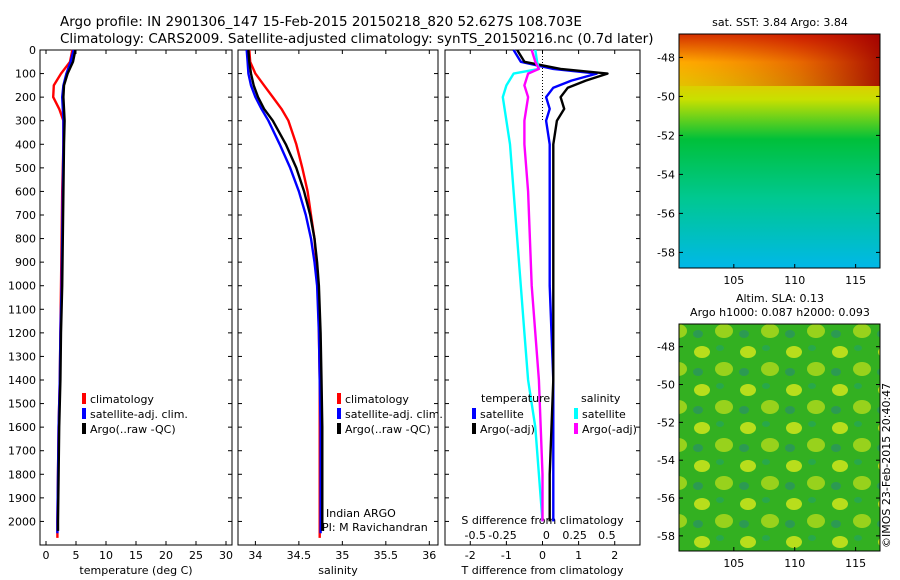  Describe the element at coordinates (22, 356) in the screenshot. I see `depth-tick-label: 1300` at that location.